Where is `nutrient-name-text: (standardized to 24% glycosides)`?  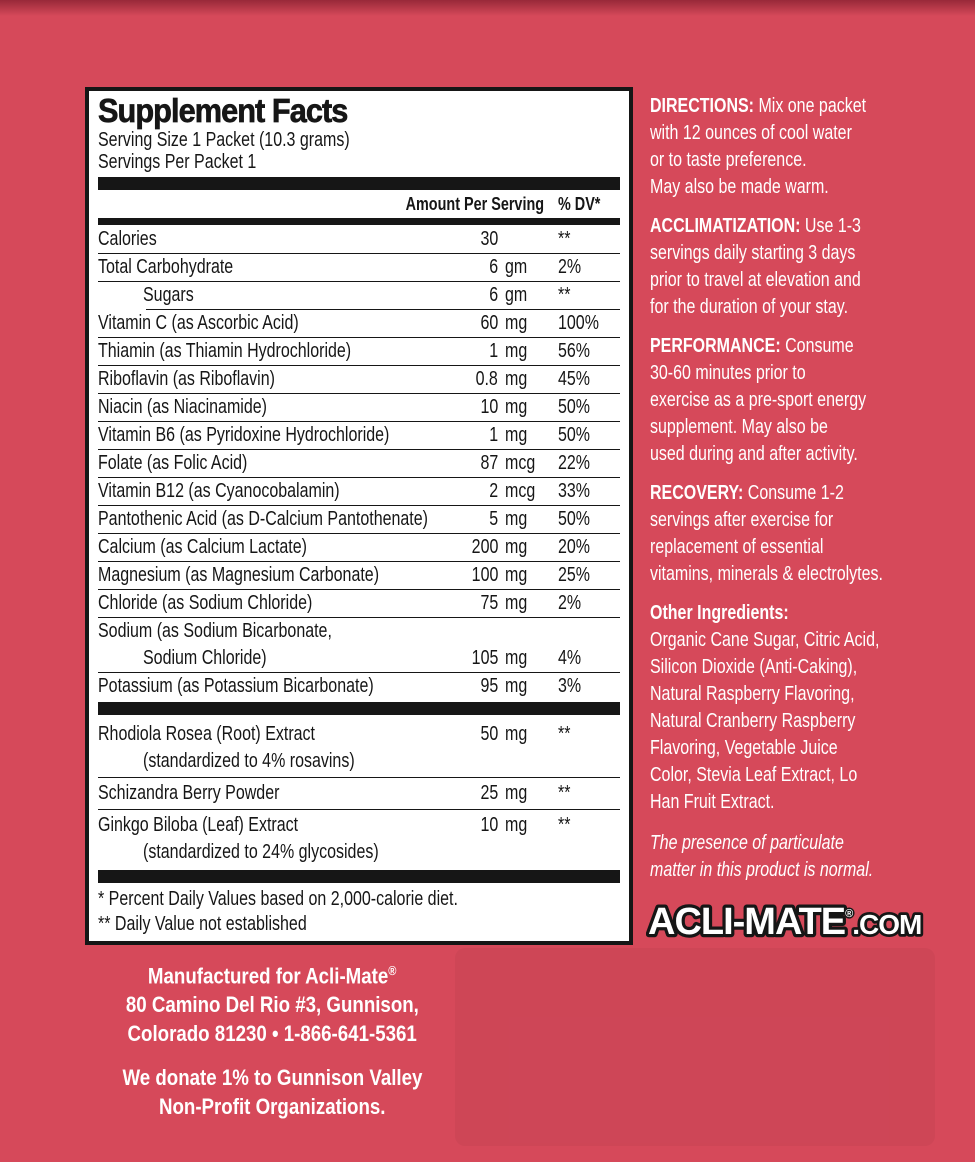
nutrient-name-text: (standardized to 24% glycosides) is located at coordinates (261, 852).